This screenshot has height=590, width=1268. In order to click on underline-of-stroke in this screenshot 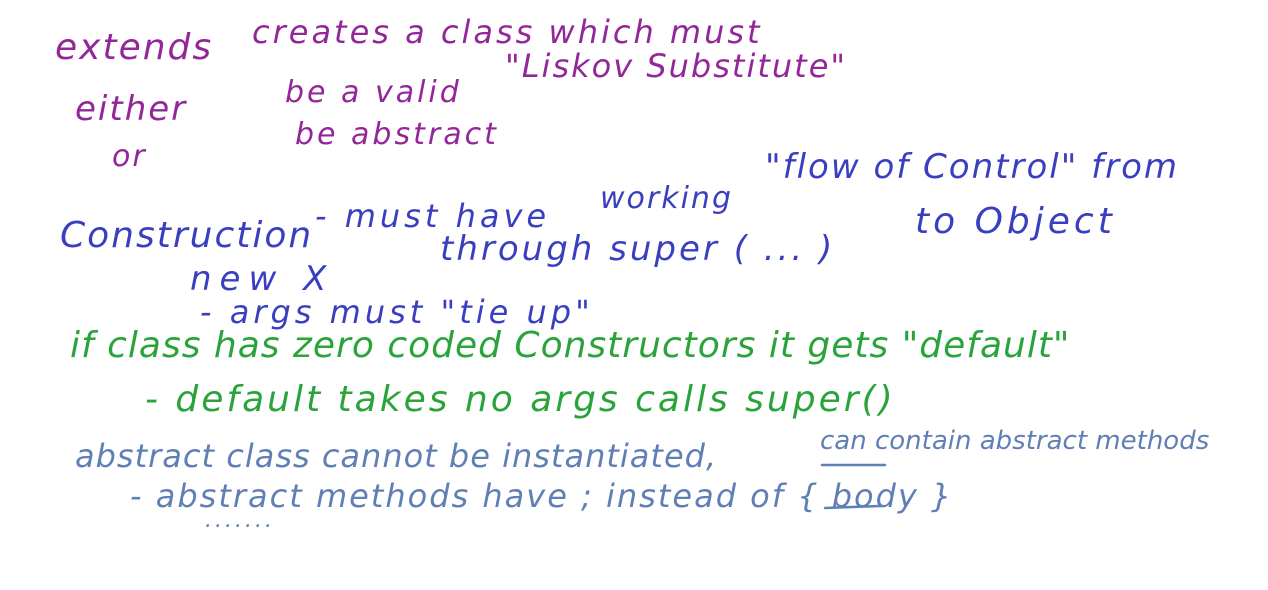, I will do `click(852, 507)`.